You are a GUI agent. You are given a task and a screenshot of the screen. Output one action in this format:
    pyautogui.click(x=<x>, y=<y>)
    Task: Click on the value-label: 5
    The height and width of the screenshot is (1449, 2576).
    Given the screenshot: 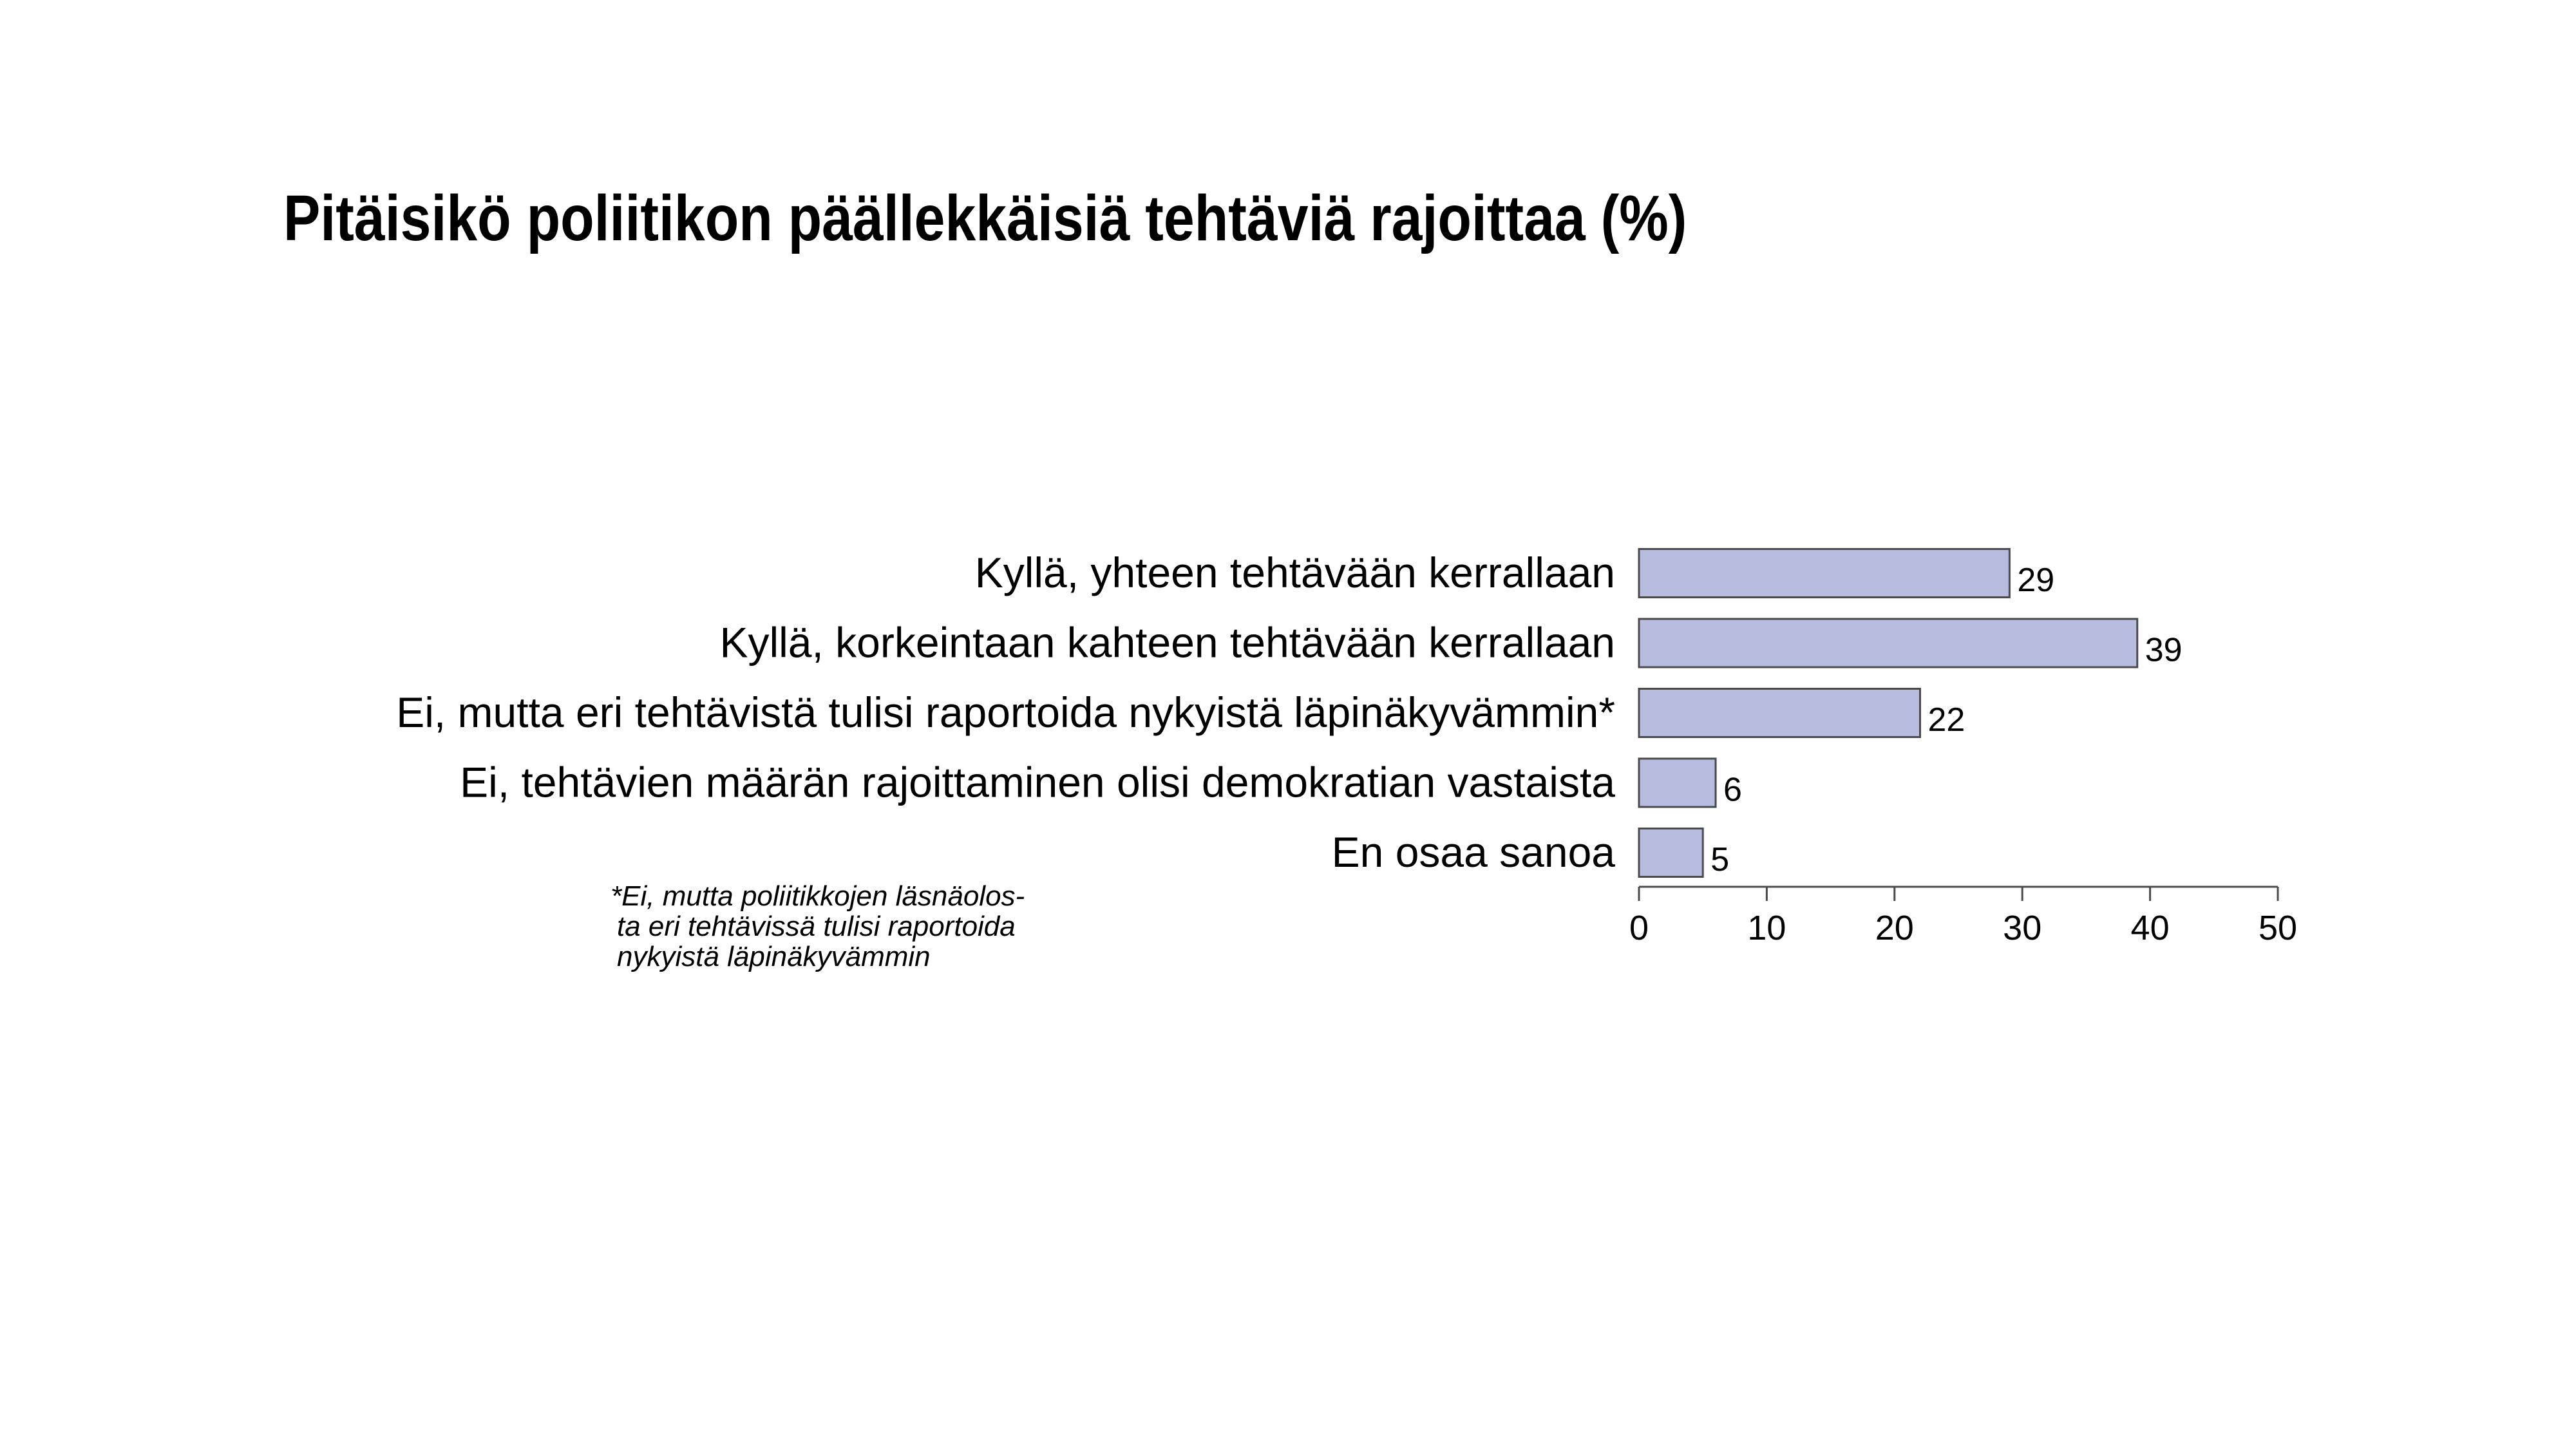 What is the action you would take?
    pyautogui.click(x=1719, y=859)
    